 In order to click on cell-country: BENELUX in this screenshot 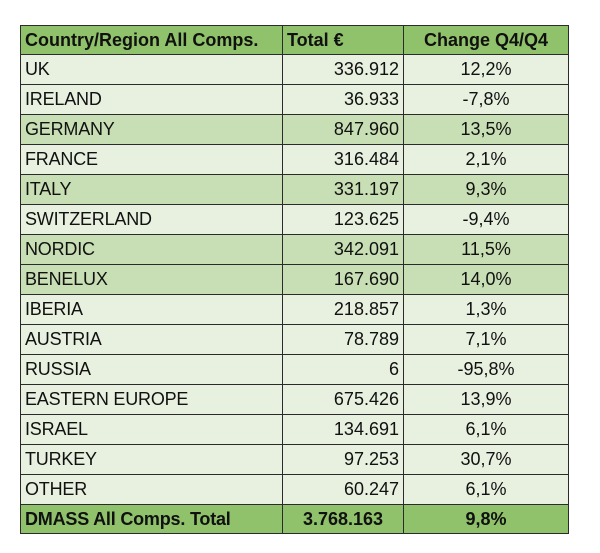, I will do `click(151, 279)`.